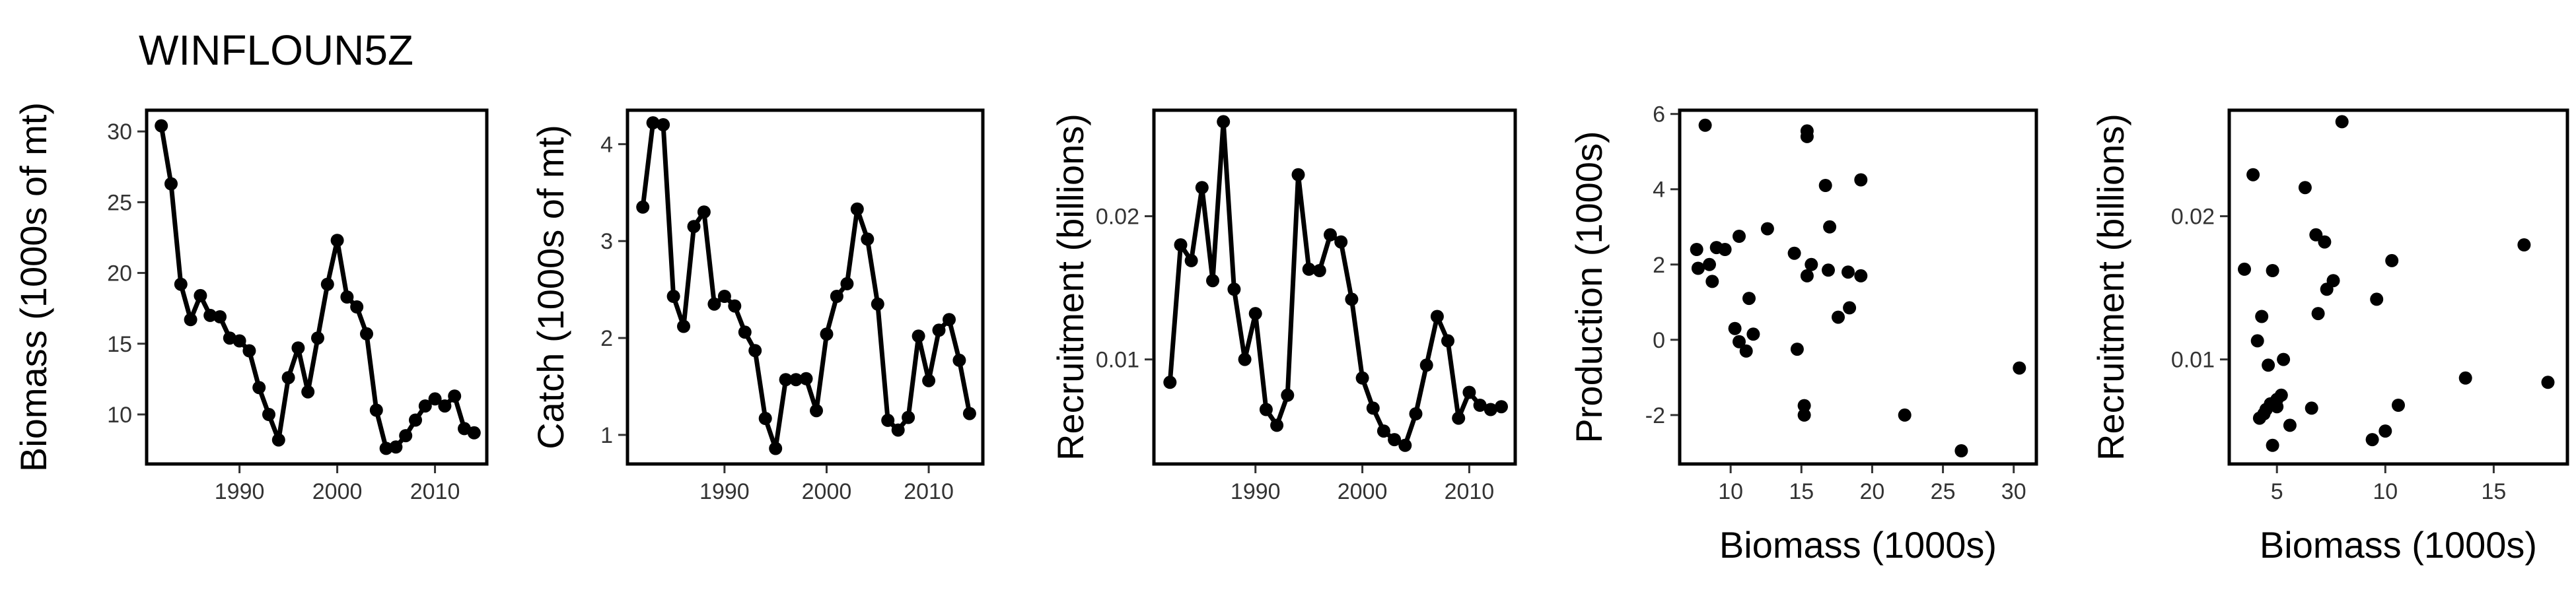 The height and width of the screenshot is (594, 2576). Describe the element at coordinates (806, 285) in the screenshot. I see `series-line` at that location.